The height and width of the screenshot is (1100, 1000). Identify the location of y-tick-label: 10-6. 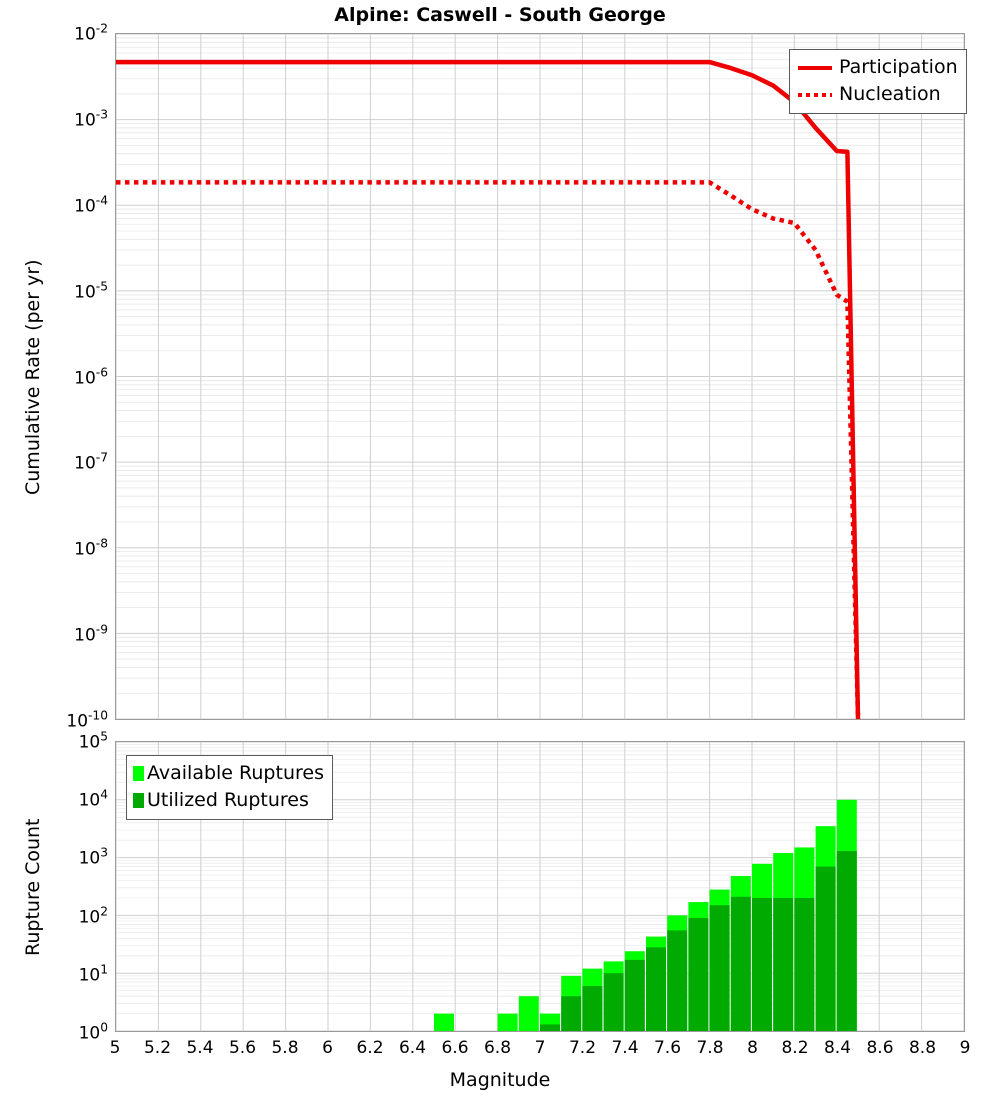
(69, 376).